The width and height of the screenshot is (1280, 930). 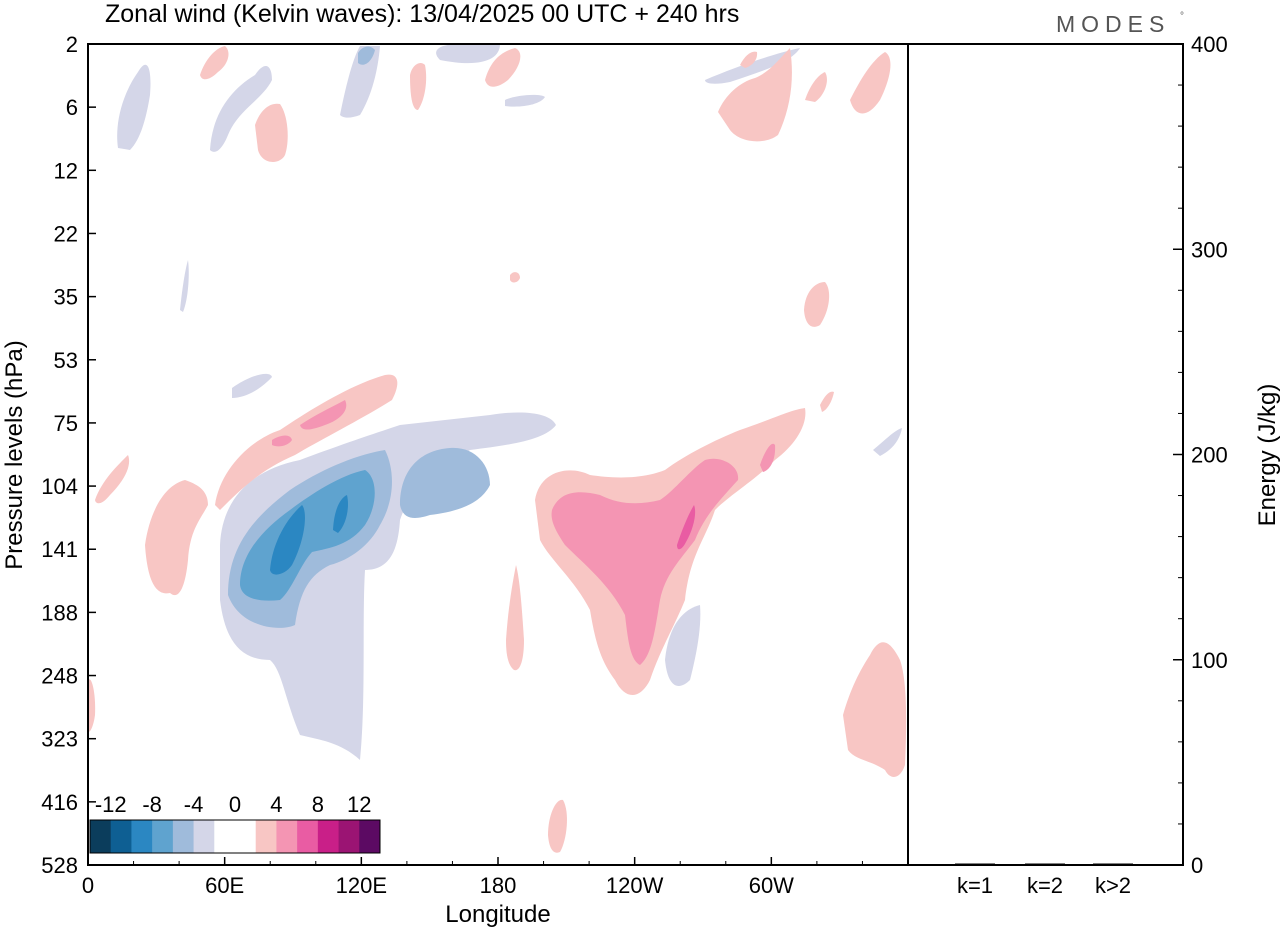 What do you see at coordinates (276, 804) in the screenshot?
I see `colorbar-label: 4` at bounding box center [276, 804].